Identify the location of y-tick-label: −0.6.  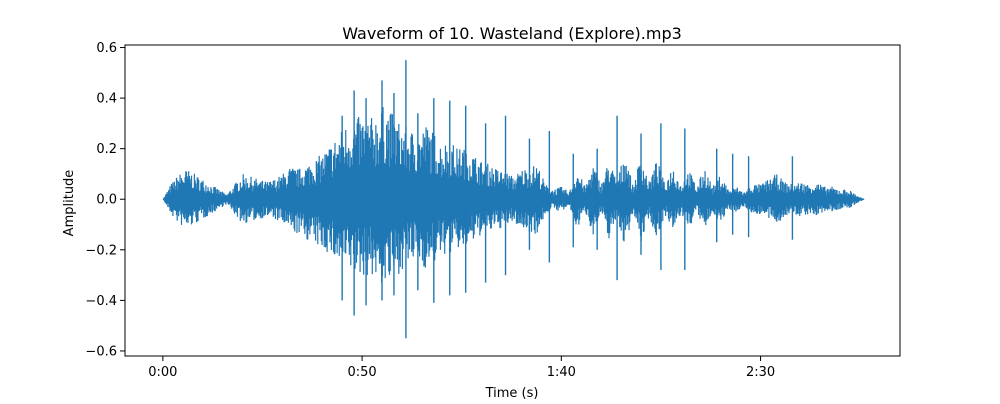
(101, 351).